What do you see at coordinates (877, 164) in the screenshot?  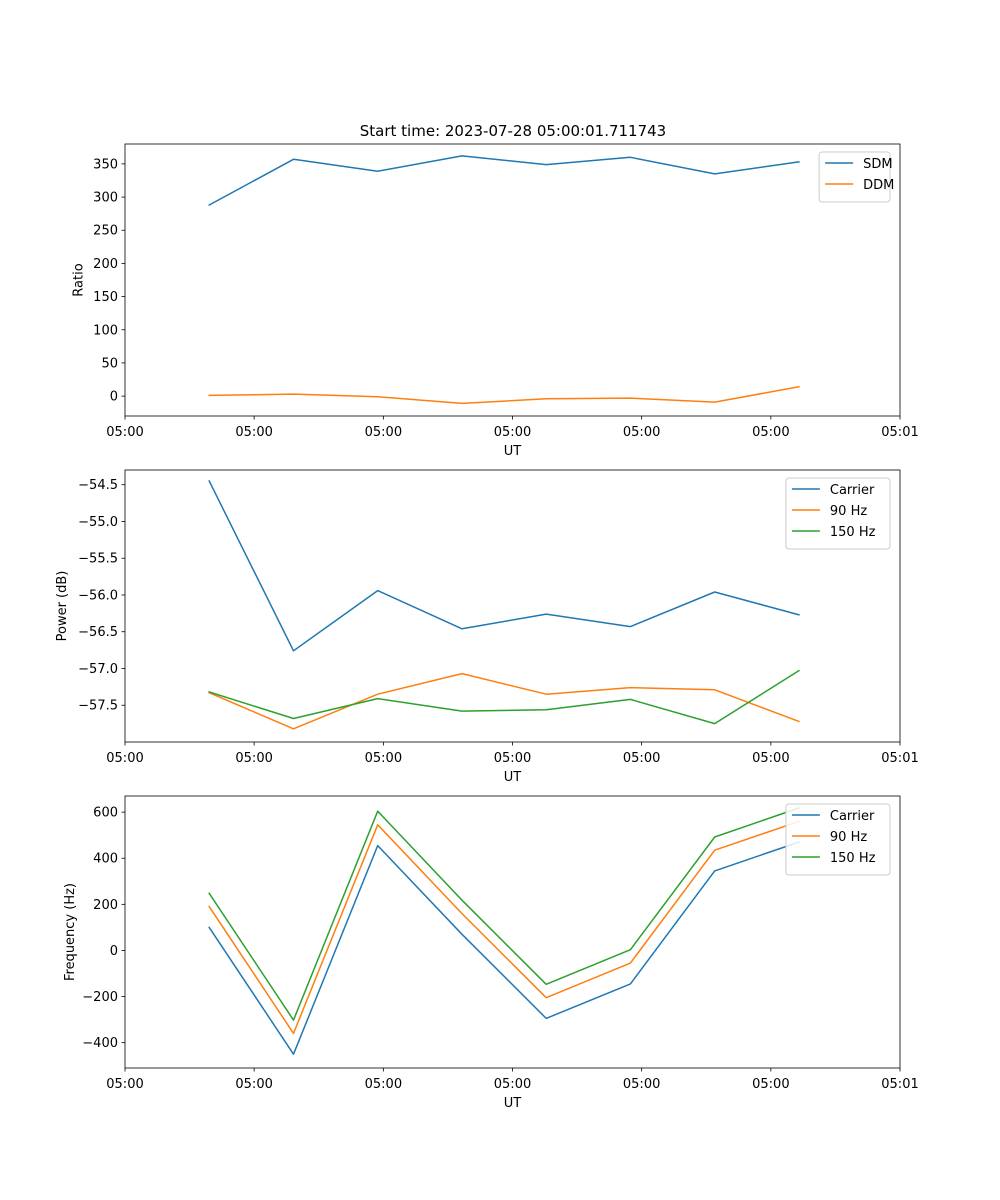 I see `legend-label: SDM` at bounding box center [877, 164].